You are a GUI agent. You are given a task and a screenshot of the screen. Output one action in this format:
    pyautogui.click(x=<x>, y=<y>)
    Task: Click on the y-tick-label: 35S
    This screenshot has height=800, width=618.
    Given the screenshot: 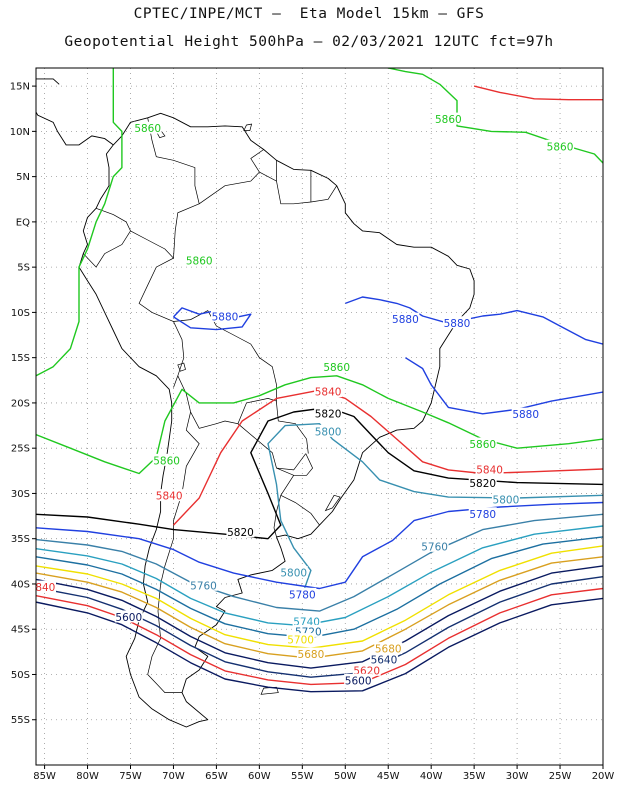 What is the action you would take?
    pyautogui.click(x=20, y=539)
    